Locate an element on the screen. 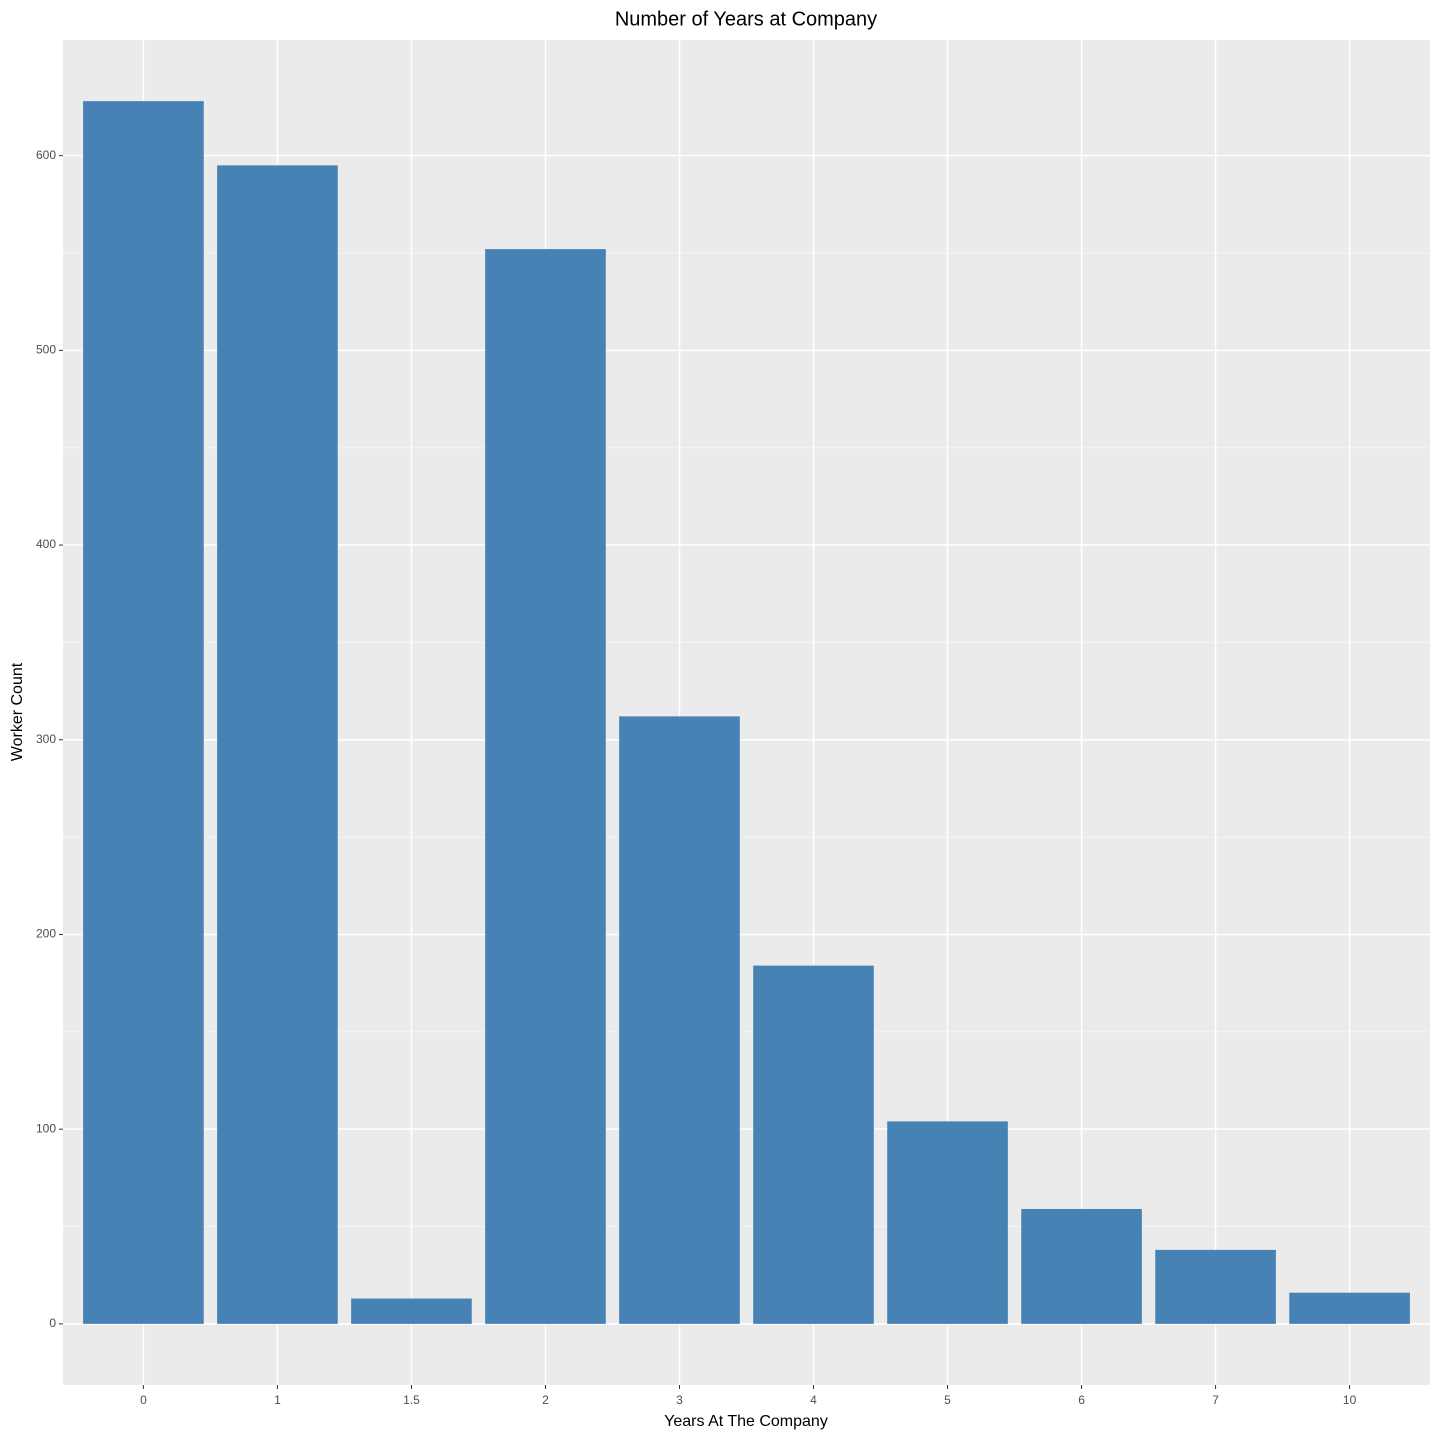 Image resolution: width=1440 pixels, height=1440 pixels. x-tick-label: 1.5 is located at coordinates (411, 1400).